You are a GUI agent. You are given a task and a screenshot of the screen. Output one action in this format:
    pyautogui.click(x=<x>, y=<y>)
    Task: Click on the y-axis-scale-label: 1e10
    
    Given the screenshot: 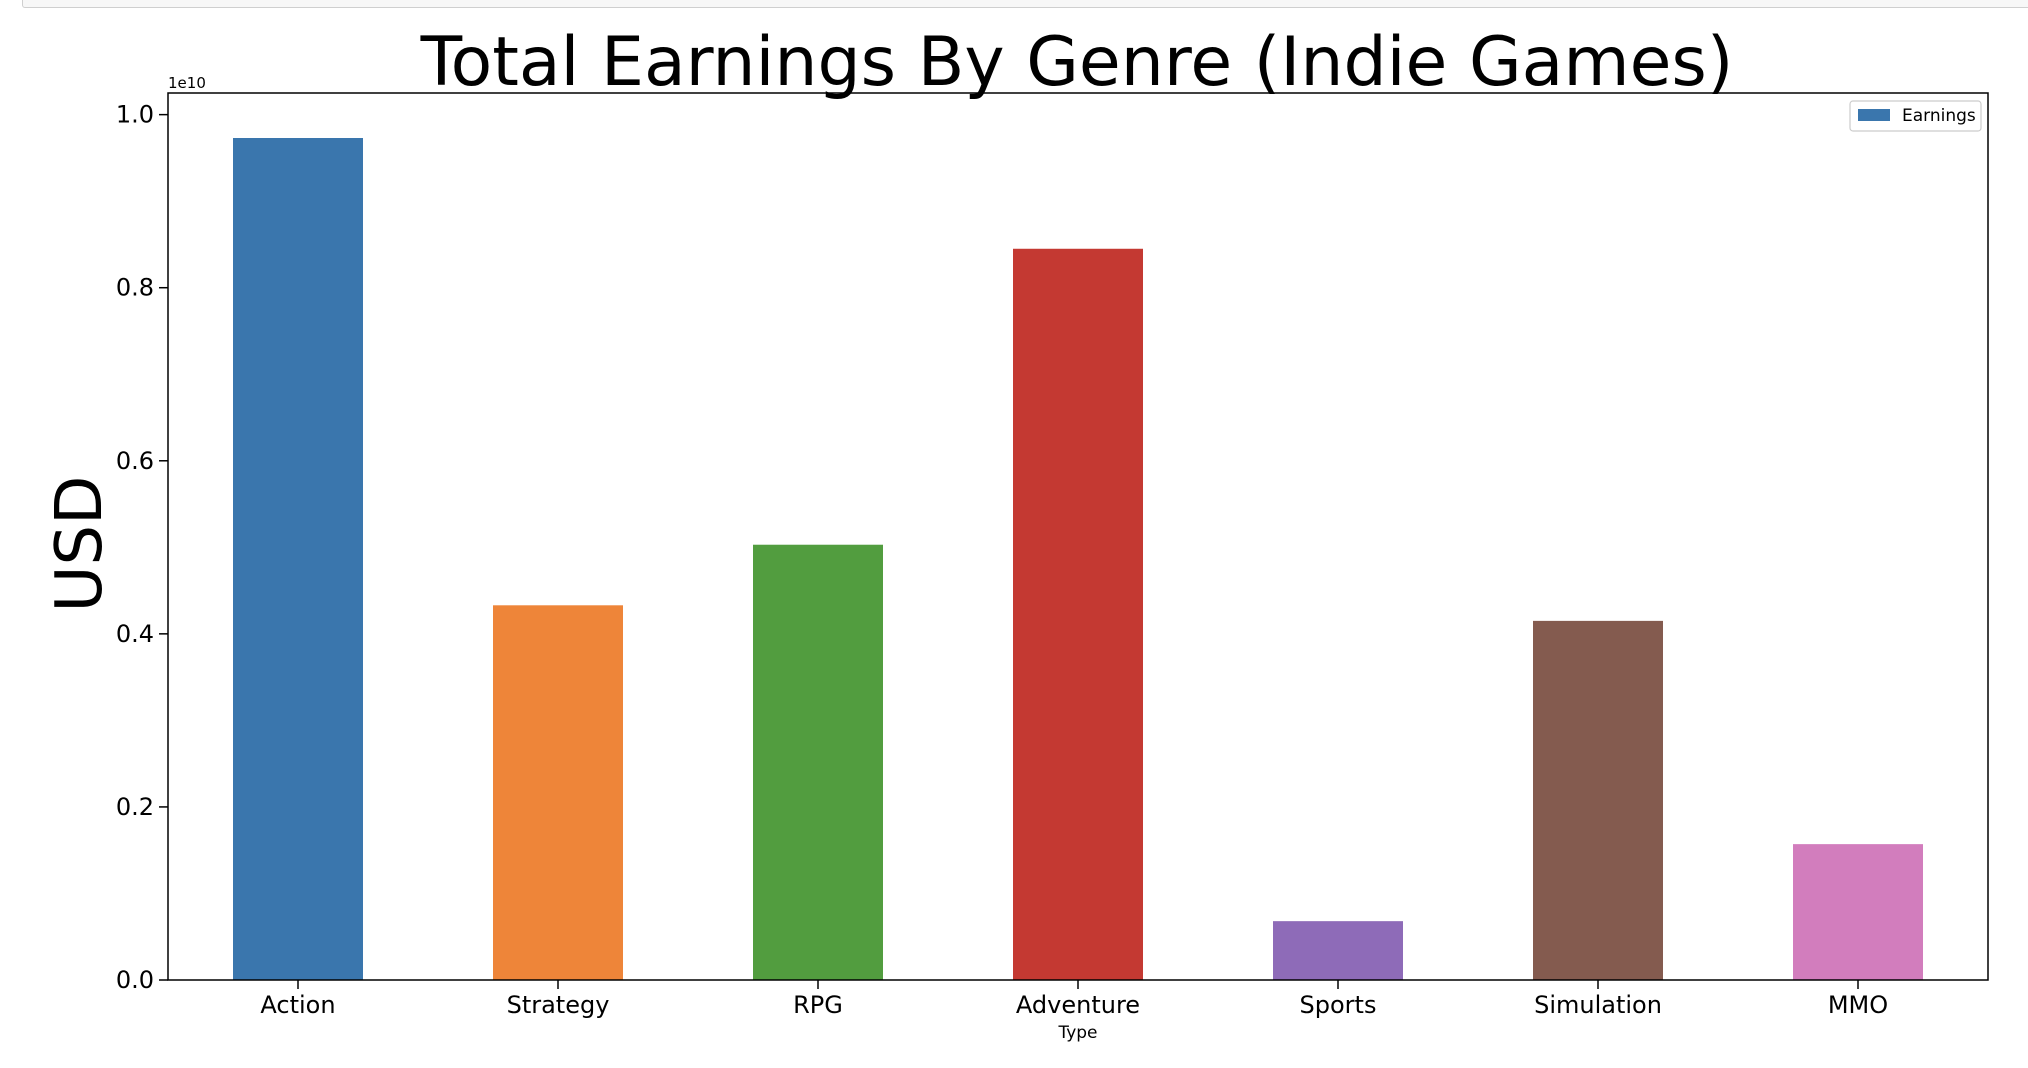 What is the action you would take?
    pyautogui.click(x=187, y=83)
    